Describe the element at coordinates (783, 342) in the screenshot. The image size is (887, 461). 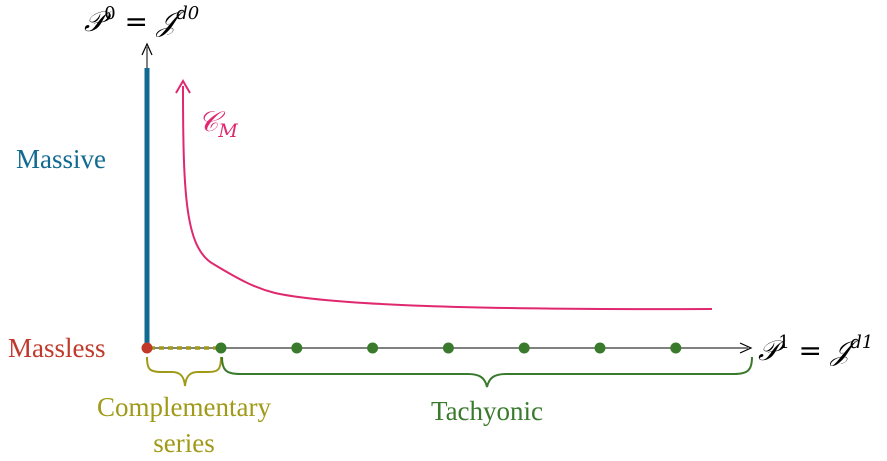
I see `p1-sup: 1` at that location.